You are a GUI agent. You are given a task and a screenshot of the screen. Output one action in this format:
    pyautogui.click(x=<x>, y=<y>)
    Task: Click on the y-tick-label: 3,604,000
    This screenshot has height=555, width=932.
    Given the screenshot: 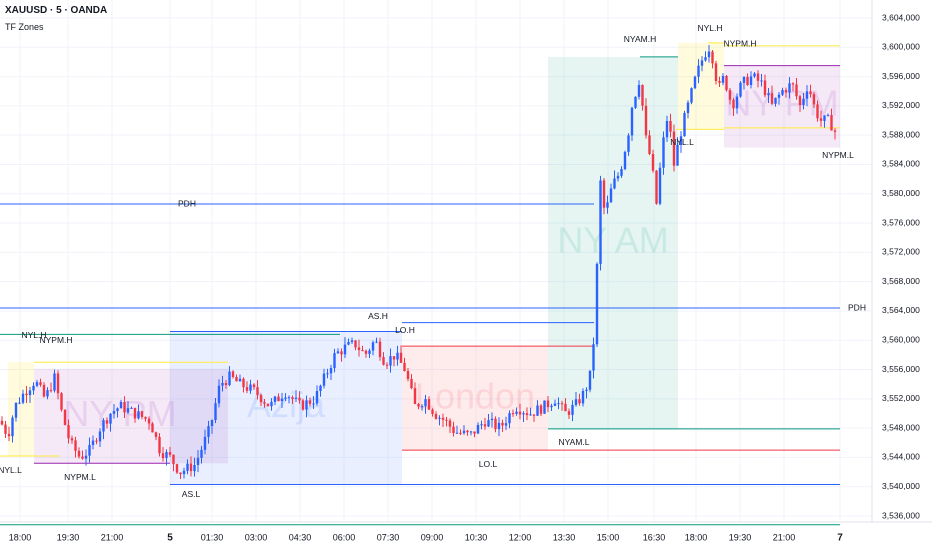 What is the action you would take?
    pyautogui.click(x=901, y=17)
    